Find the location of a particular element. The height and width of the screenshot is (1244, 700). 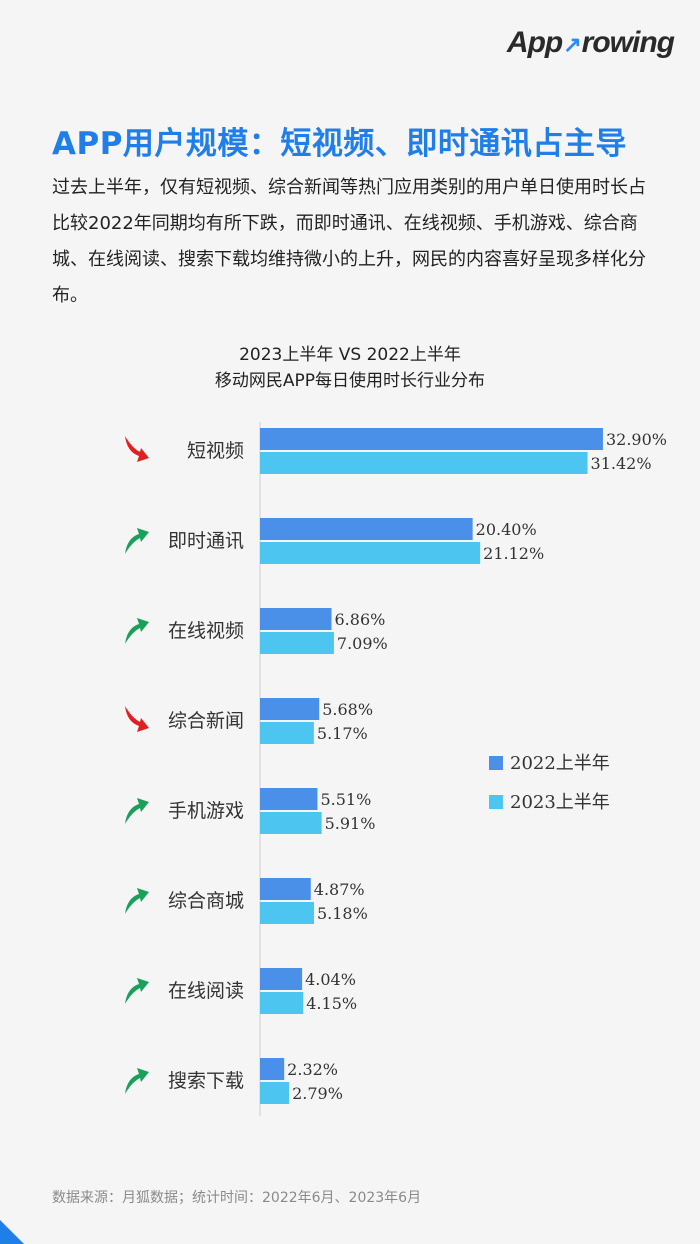

category-label: 综合商城 is located at coordinates (206, 901).